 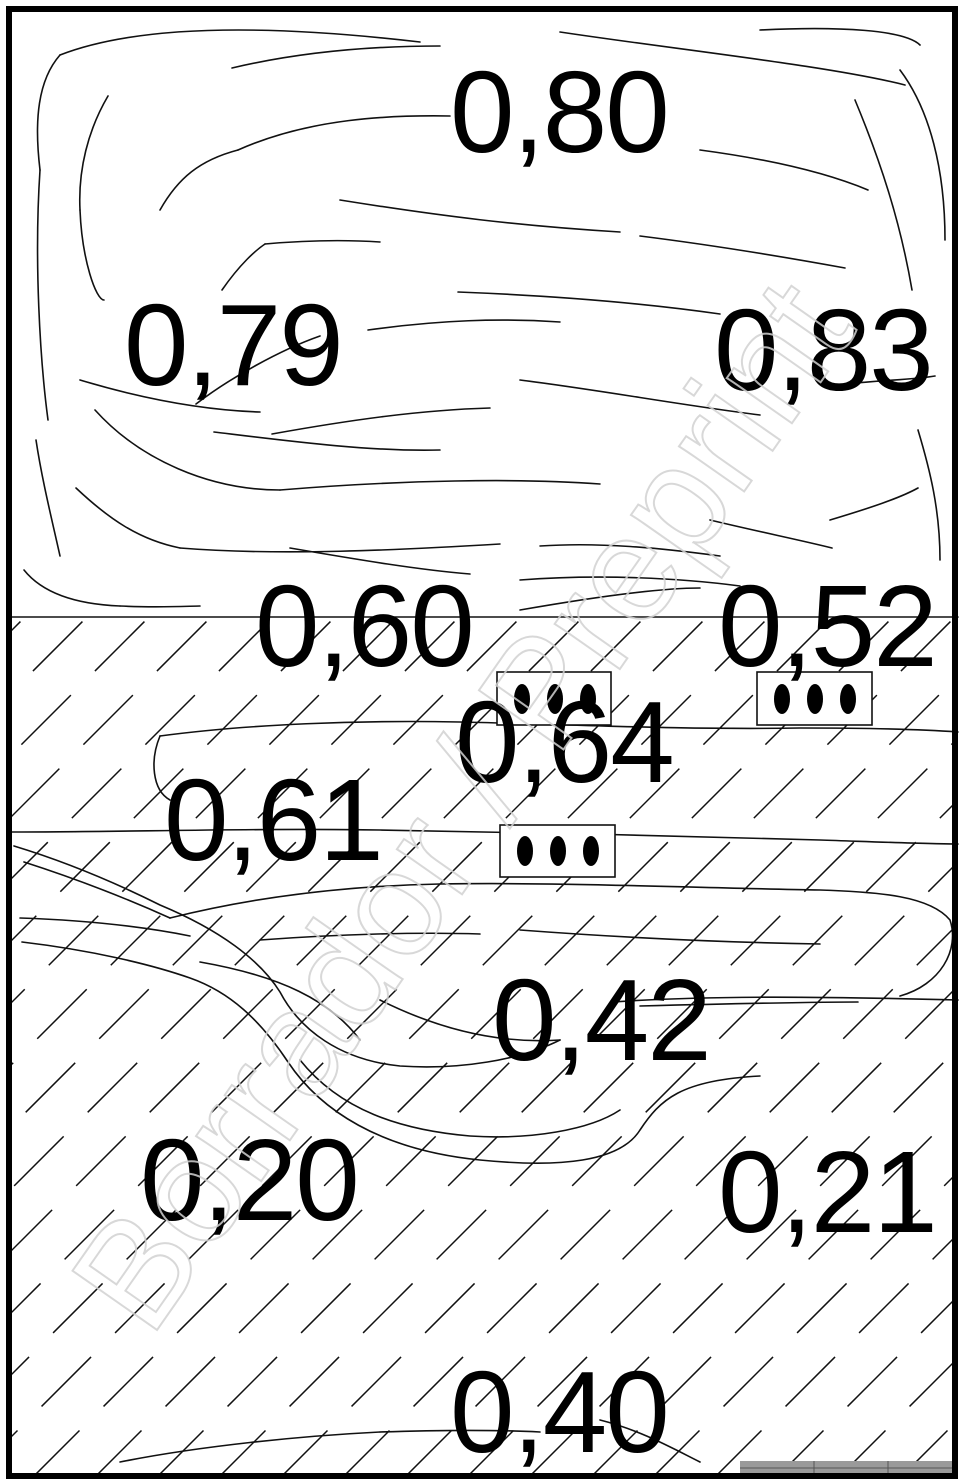 I want to click on scale-bar, so click(x=848, y=1468).